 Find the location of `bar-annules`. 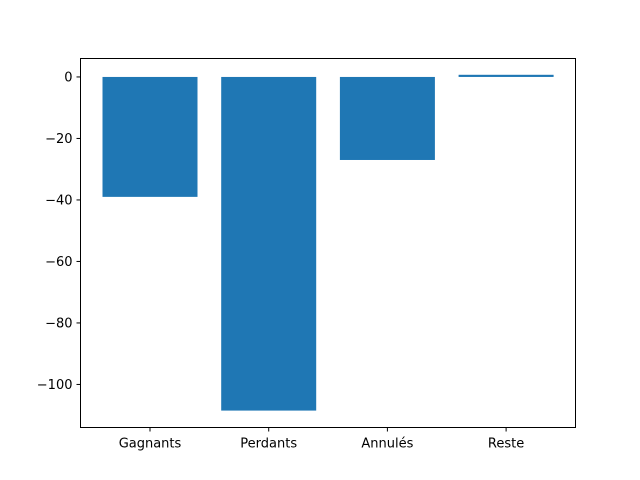

bar-annules is located at coordinates (387, 118).